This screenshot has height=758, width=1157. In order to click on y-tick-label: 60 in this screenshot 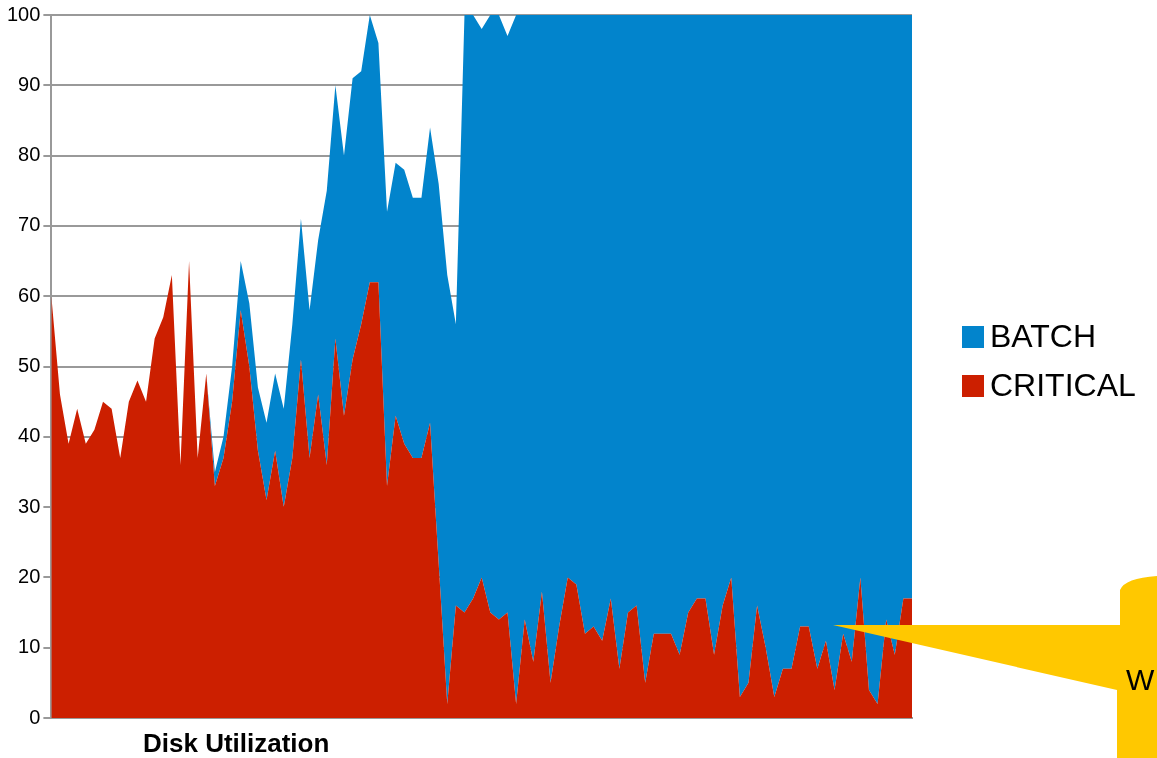, I will do `click(29, 294)`.